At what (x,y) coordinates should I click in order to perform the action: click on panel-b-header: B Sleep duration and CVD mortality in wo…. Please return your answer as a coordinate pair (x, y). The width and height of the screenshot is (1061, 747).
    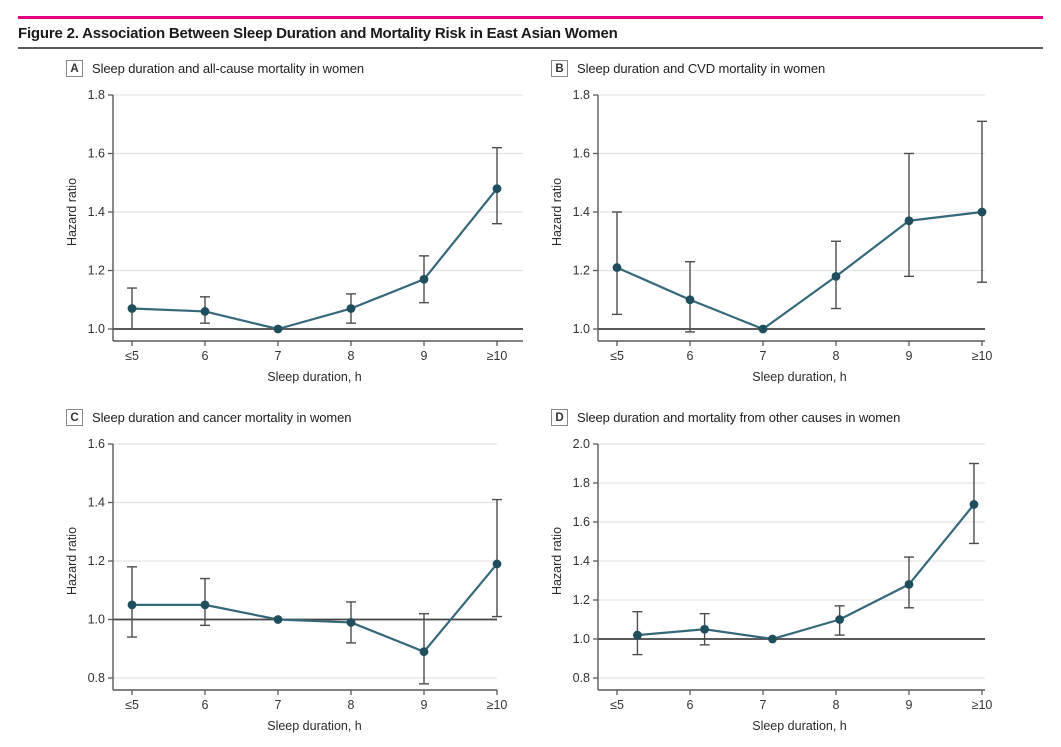
    Looking at the image, I should click on (688, 68).